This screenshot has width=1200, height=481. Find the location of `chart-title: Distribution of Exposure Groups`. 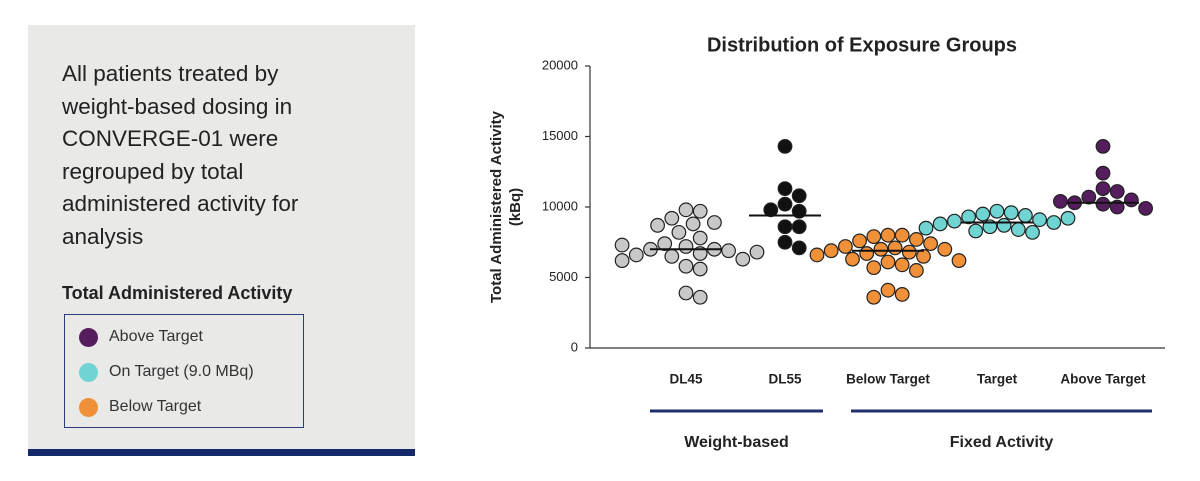

chart-title: Distribution of Exposure Groups is located at coordinates (862, 45).